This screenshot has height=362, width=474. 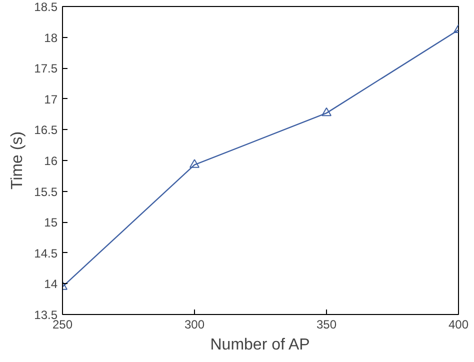 I want to click on y-tick-label: 14, so click(x=51, y=284).